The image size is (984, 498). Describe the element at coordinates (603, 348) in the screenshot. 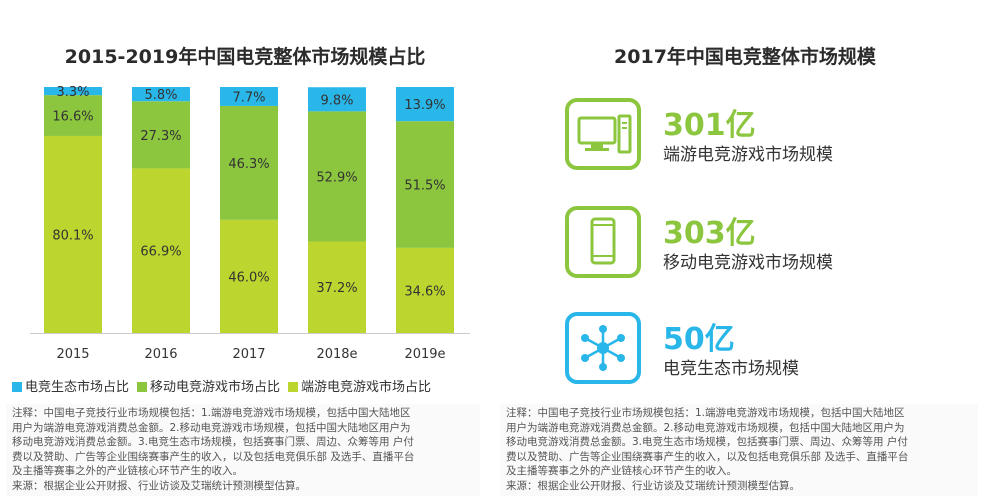

I see `network-hub-icon` at that location.